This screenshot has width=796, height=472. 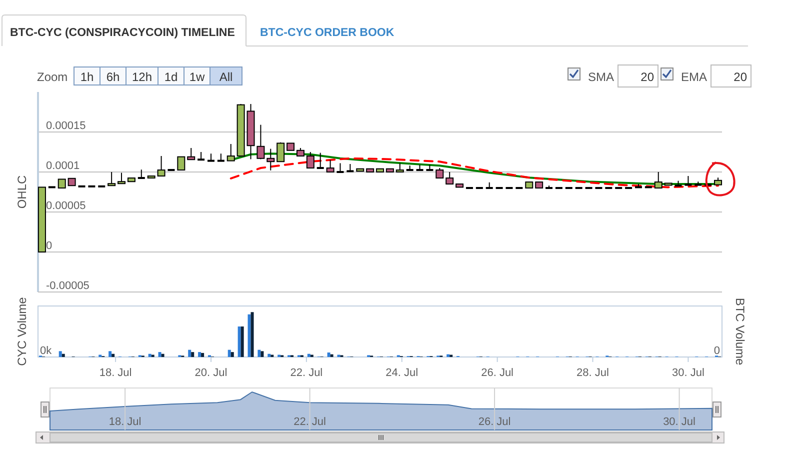 What do you see at coordinates (52, 77) in the screenshot?
I see `text: Zoom` at bounding box center [52, 77].